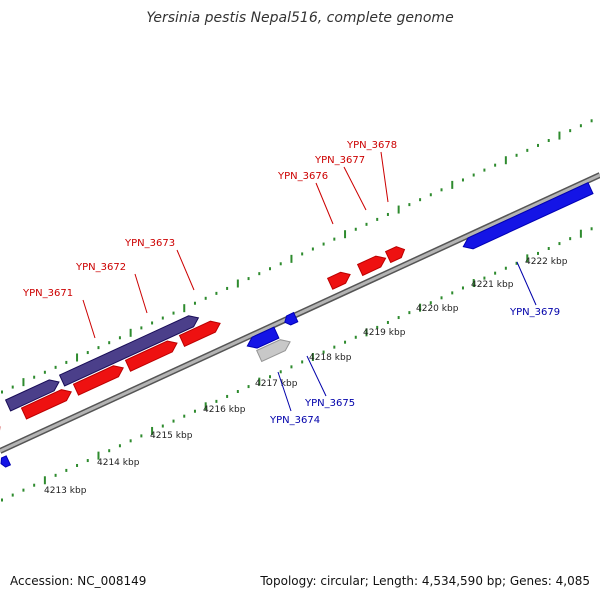 This screenshot has width=600, height=600. Describe the element at coordinates (100, 267) in the screenshot. I see `gene-label-forward: YPN_3672` at that location.